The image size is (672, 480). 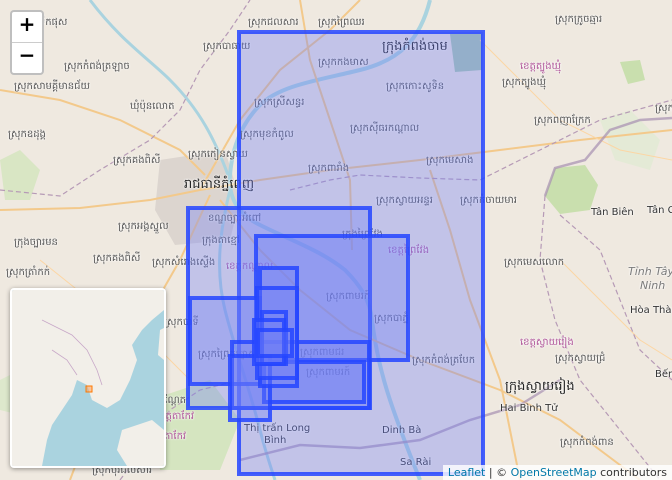 I want to click on place-label: ខេត្តកណ្ដាល, so click(x=250, y=266).